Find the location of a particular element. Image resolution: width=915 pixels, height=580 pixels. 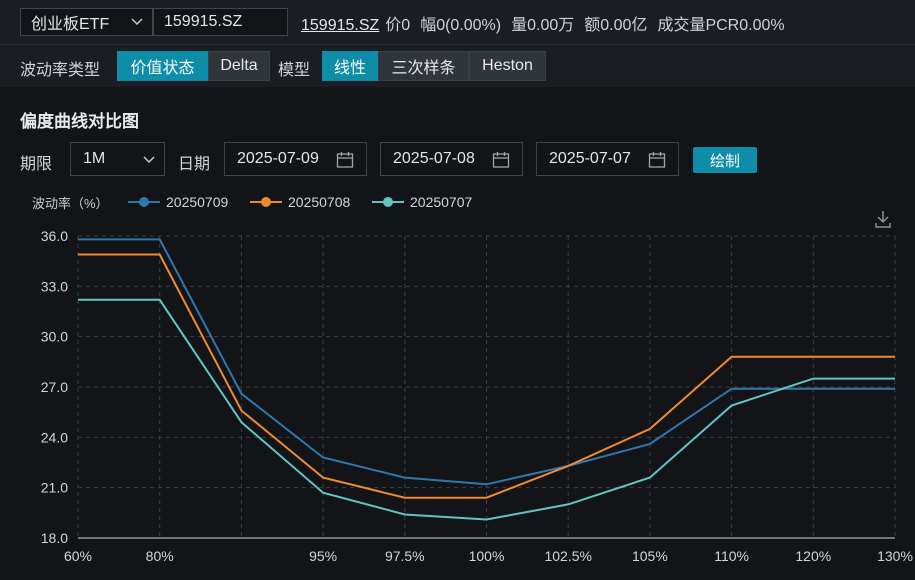

model-label: 模型 is located at coordinates (294, 70).